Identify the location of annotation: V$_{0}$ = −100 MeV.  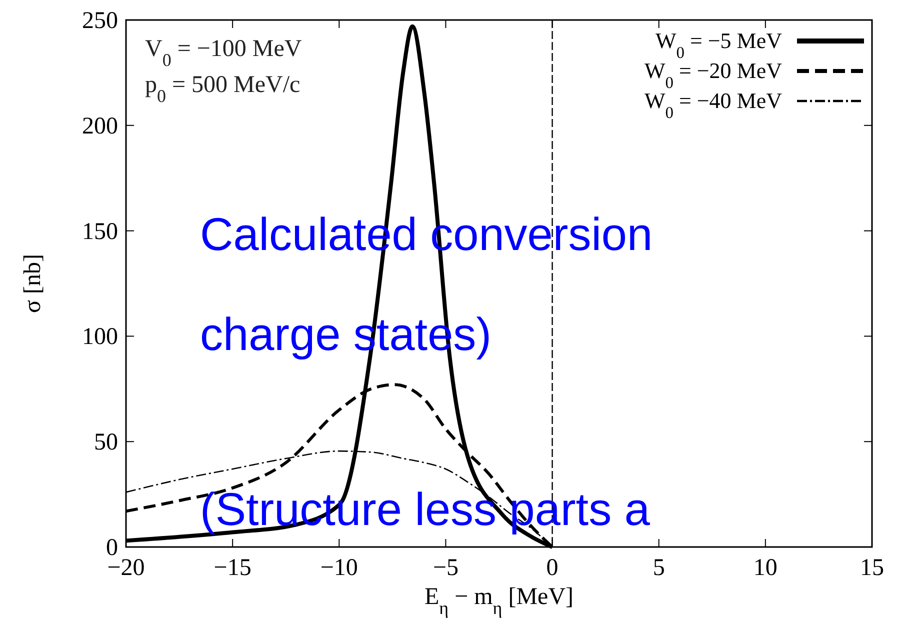
(223, 53).